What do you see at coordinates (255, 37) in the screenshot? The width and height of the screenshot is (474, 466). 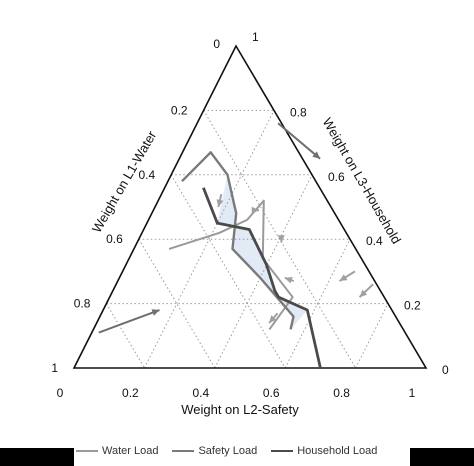 I see `tick-label-household: 1` at bounding box center [255, 37].